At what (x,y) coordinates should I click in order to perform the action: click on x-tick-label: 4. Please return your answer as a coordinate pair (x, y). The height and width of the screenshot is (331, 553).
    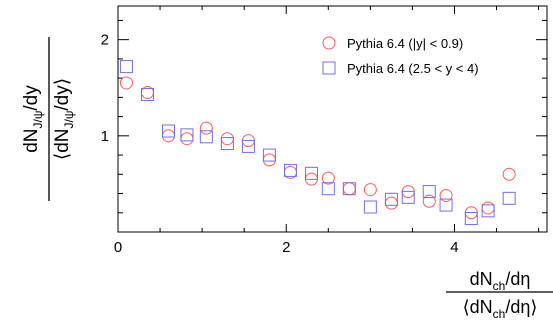
    Looking at the image, I should click on (454, 247).